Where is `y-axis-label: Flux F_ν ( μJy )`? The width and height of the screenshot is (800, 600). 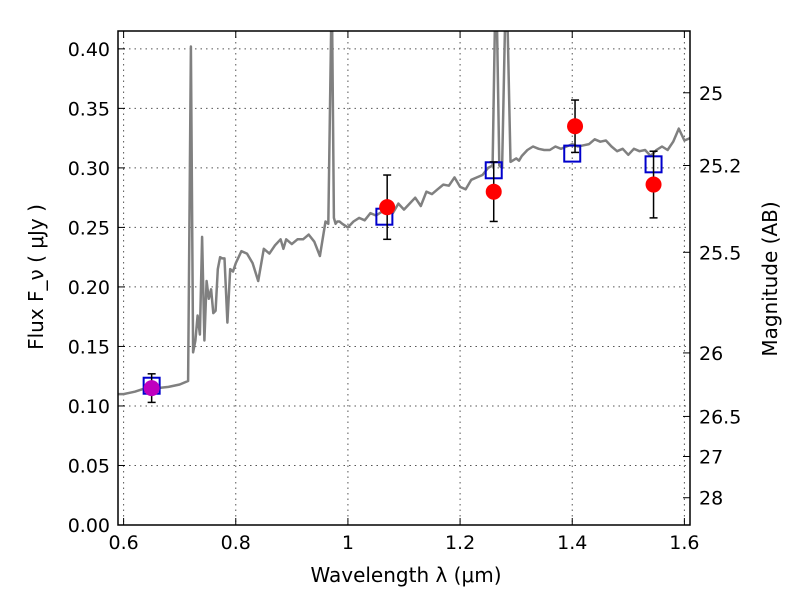 y-axis-label: Flux F_ν ( μJy ) is located at coordinates (36, 277).